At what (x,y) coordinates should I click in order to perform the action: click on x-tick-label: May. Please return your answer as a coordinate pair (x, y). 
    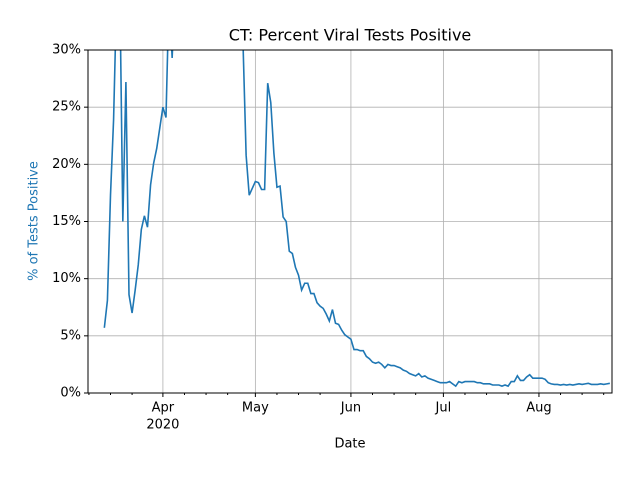
    Looking at the image, I should click on (255, 408).